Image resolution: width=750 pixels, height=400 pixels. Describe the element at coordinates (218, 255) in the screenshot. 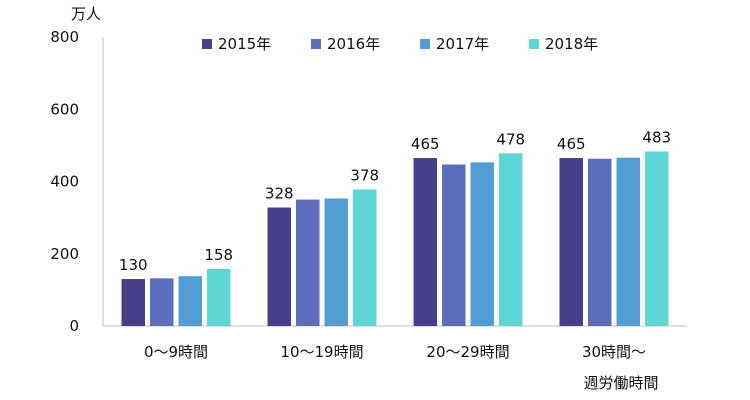

I see `data-label: 158` at that location.